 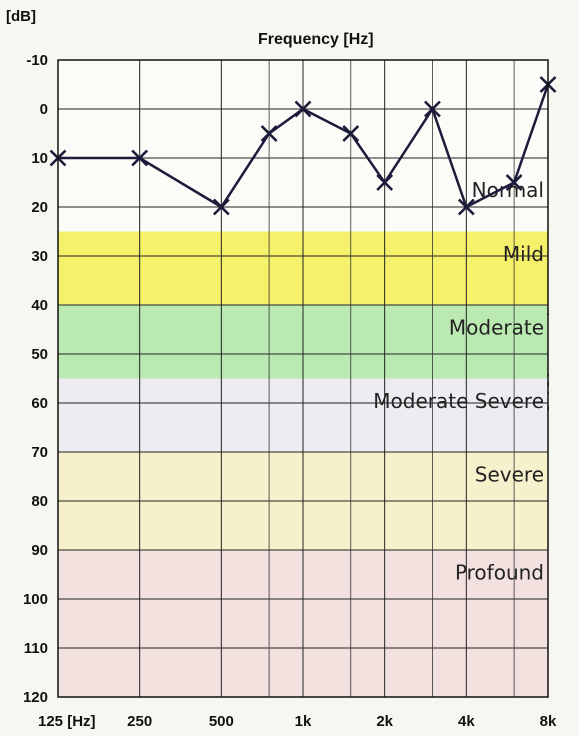 I want to click on y-tick-label: 60, so click(x=39, y=403).